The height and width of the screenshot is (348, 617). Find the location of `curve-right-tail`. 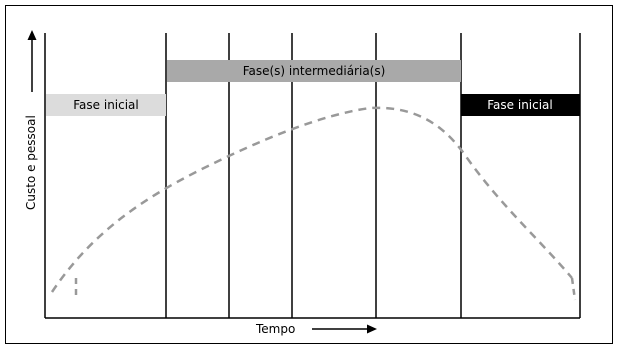

curve-right-tail is located at coordinates (573, 289).